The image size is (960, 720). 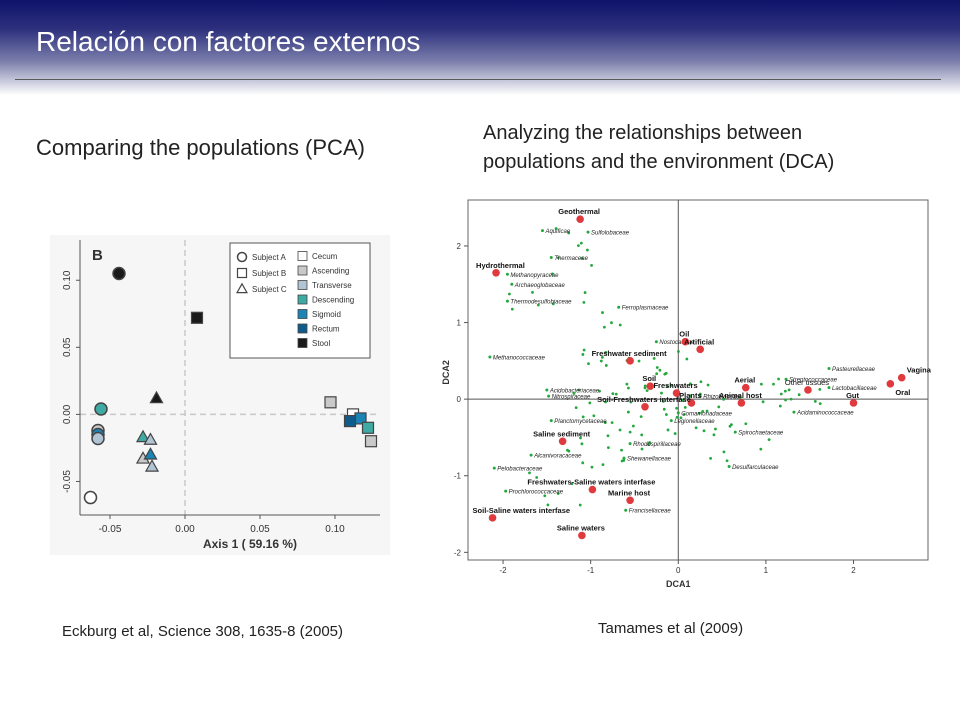 What do you see at coordinates (260, 529) in the screenshot?
I see `pca-x-tick-label: 0.05` at bounding box center [260, 529].